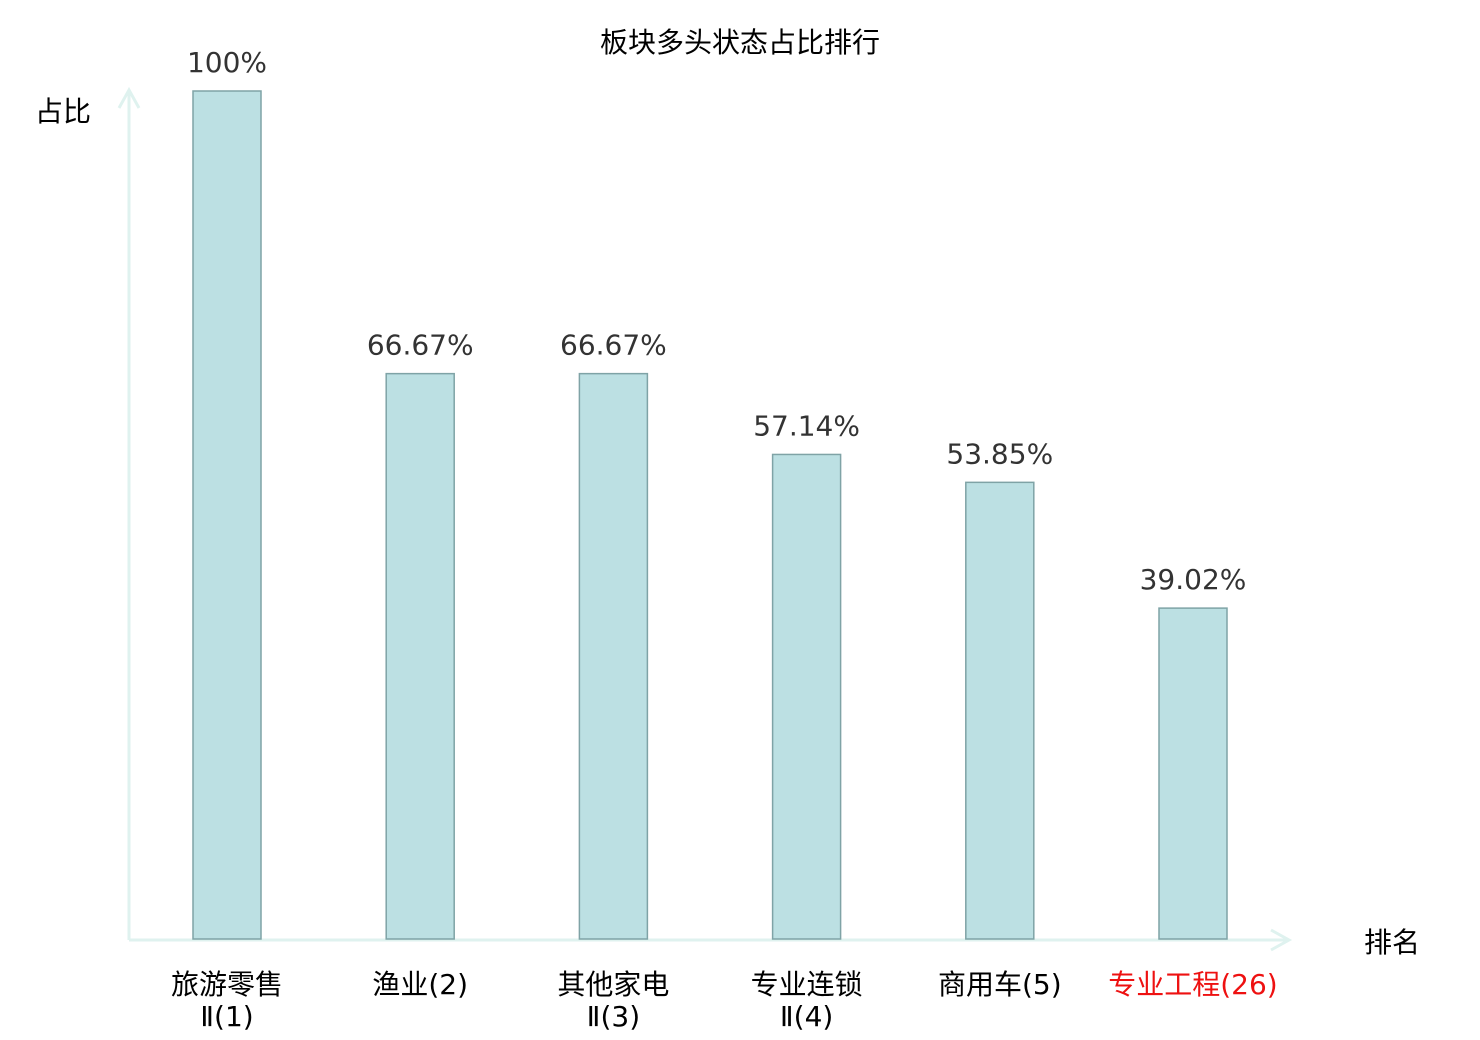 This screenshot has width=1480, height=1040. What do you see at coordinates (1192, 984) in the screenshot?
I see `category-label: 专业工程(26)` at bounding box center [1192, 984].